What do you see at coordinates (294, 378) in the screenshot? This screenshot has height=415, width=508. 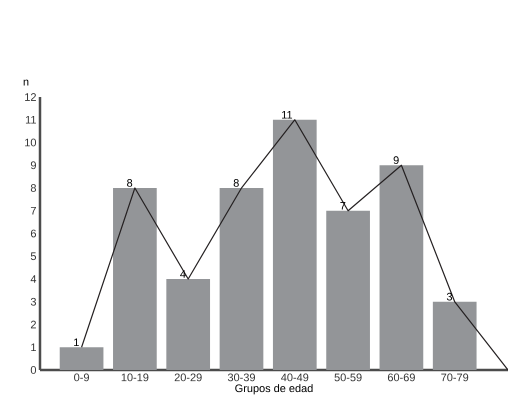 I see `x-tick-label: 40-49` at bounding box center [294, 378].